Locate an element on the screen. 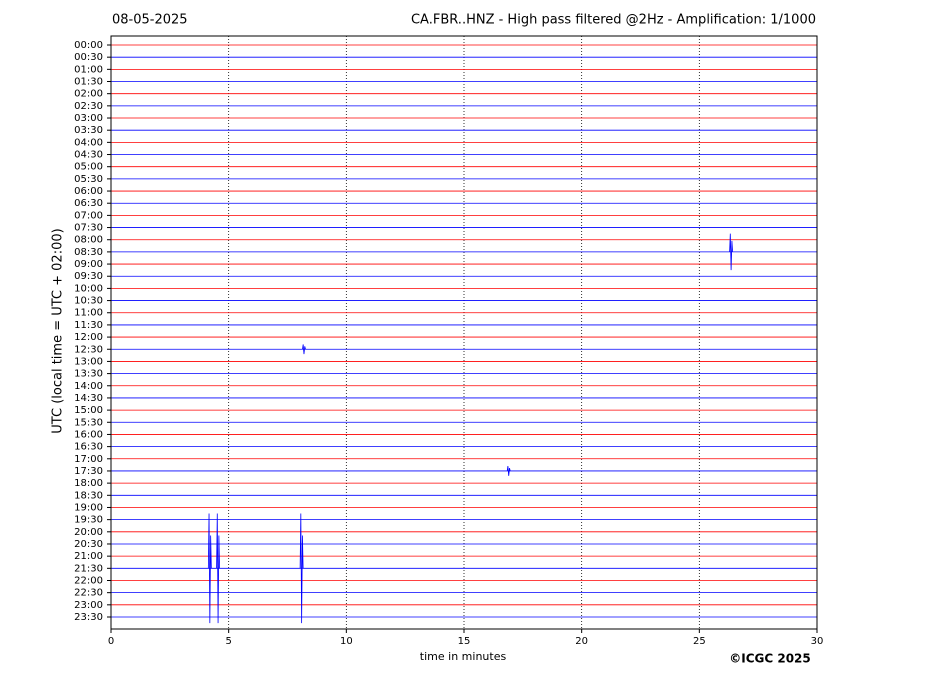  x-tick-label: 30 is located at coordinates (817, 641).